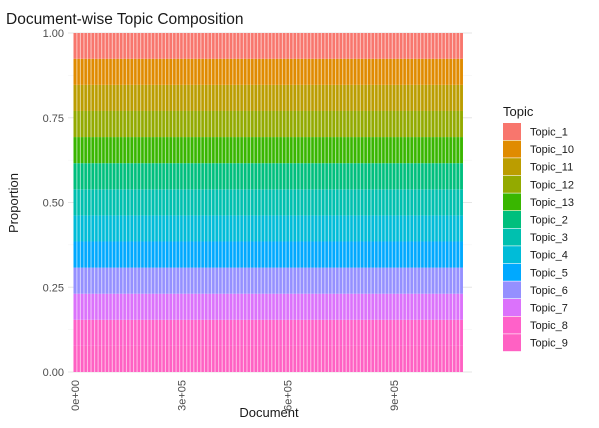 The height and width of the screenshot is (428, 599). I want to click on x-tick-label: 9e+05, so click(395, 395).